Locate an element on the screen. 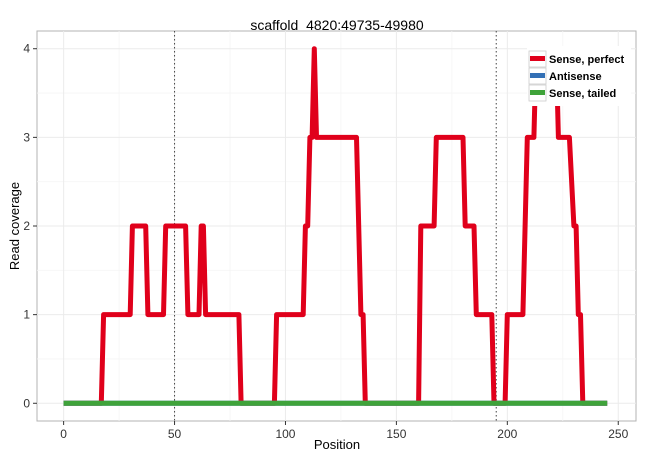 The image size is (650, 465). x-tick-label: 50 is located at coordinates (175, 434).